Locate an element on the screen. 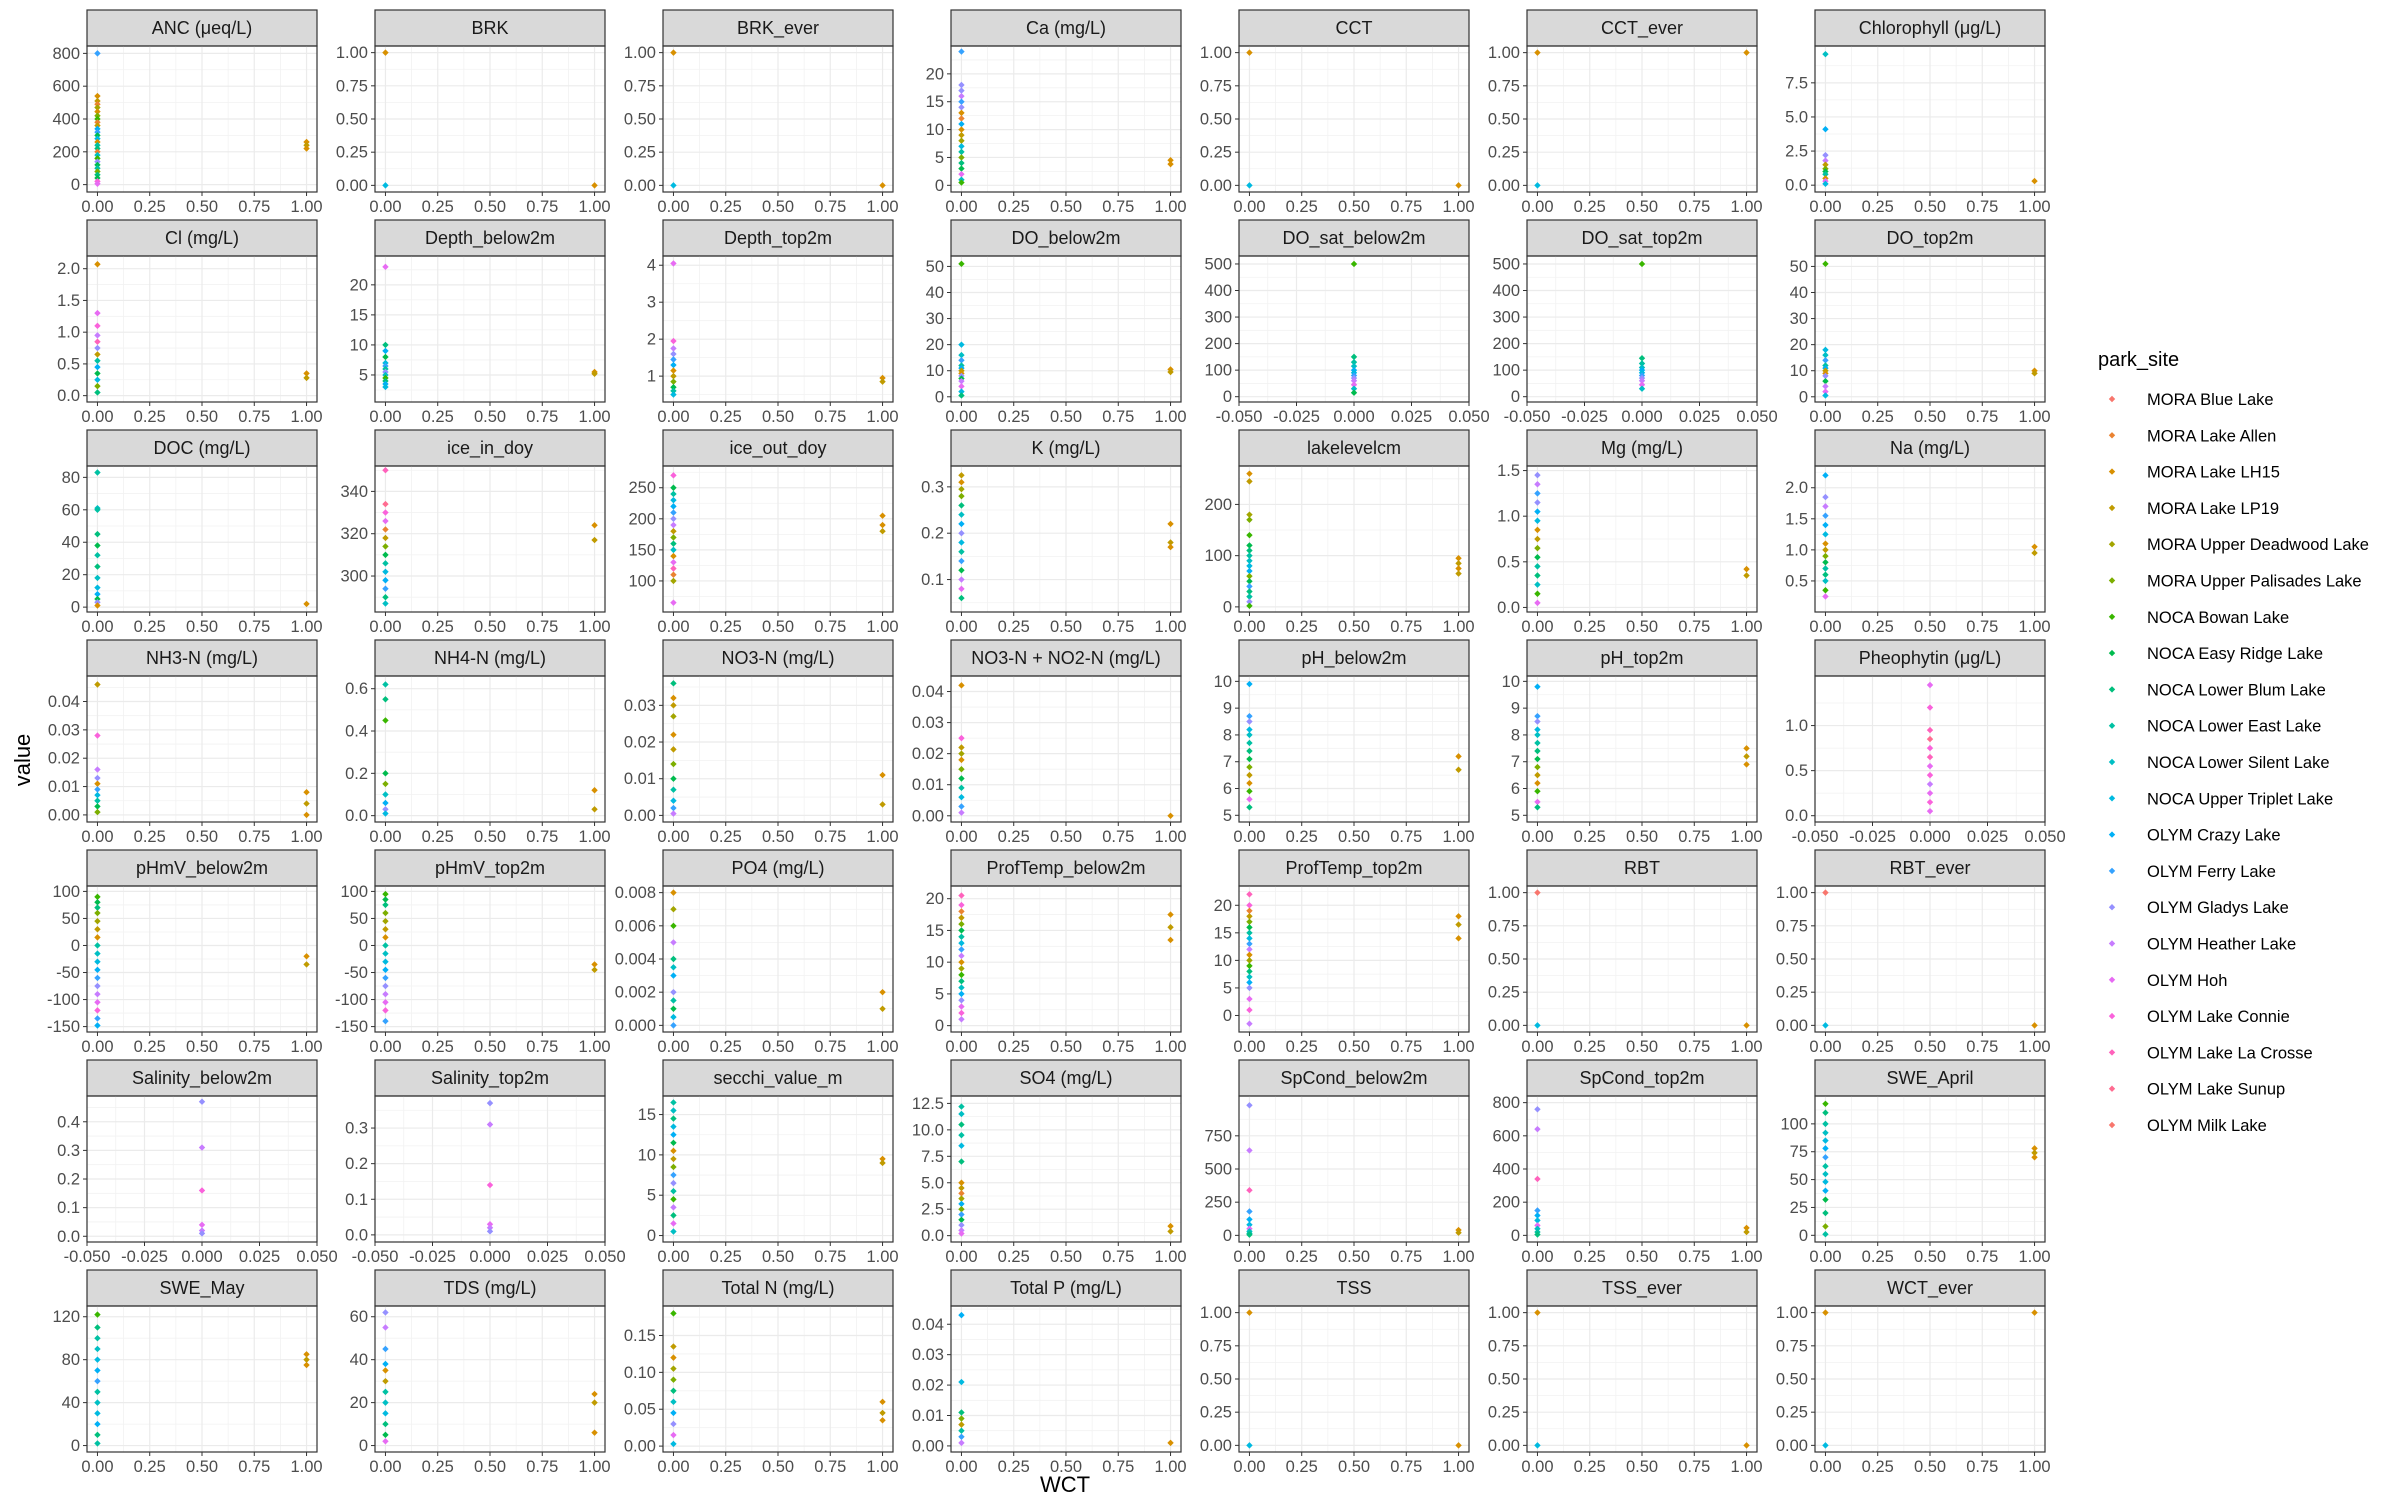 The image size is (2400, 1500). x-tick-label: 0.050 is located at coordinates (2044, 837).